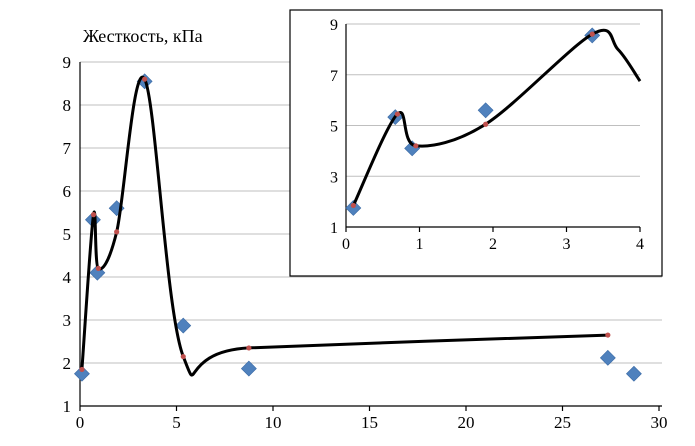 The height and width of the screenshot is (446, 695). I want to click on x-tick-label: 10, so click(273, 422).